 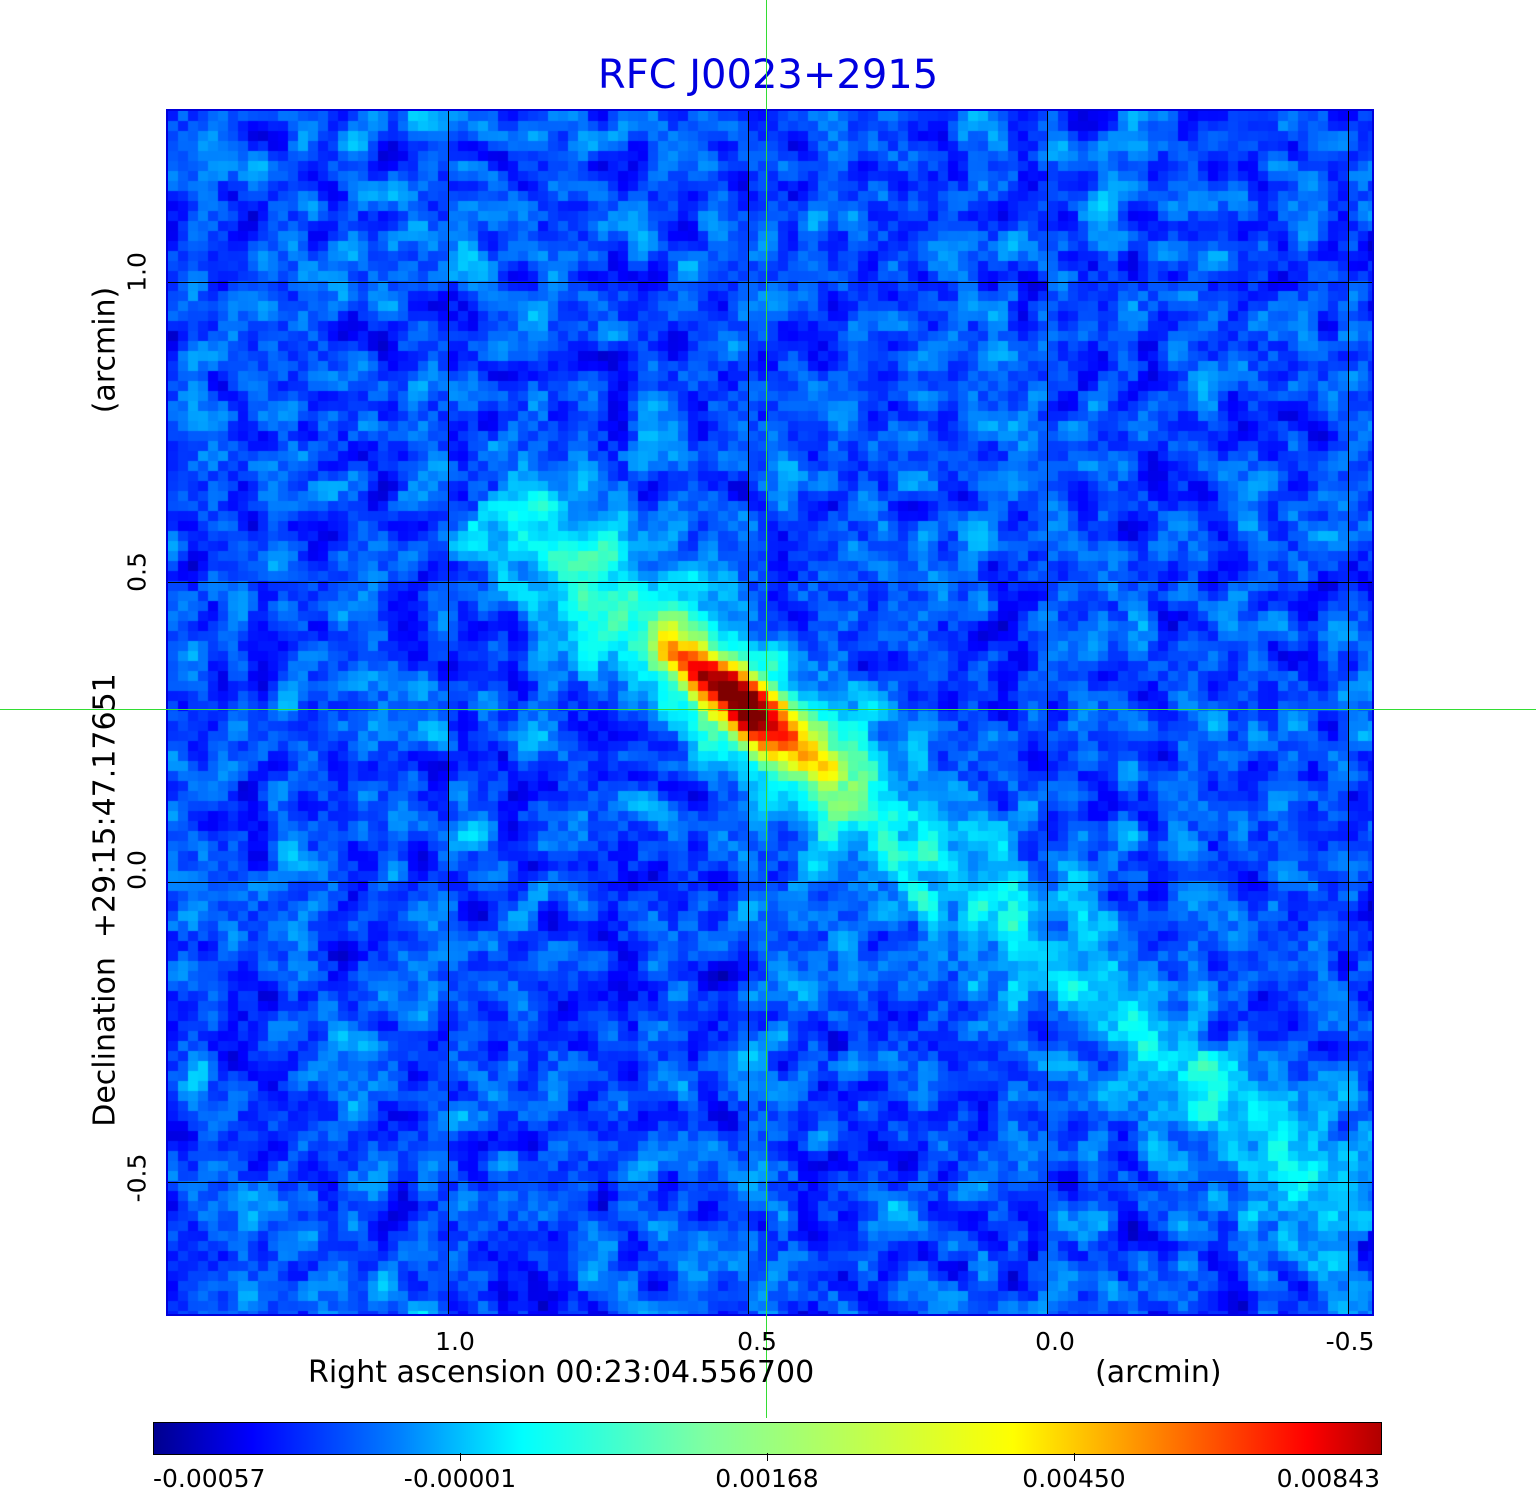 I want to click on colorbar-tick-label: 0.00450, so click(x=1074, y=1478).